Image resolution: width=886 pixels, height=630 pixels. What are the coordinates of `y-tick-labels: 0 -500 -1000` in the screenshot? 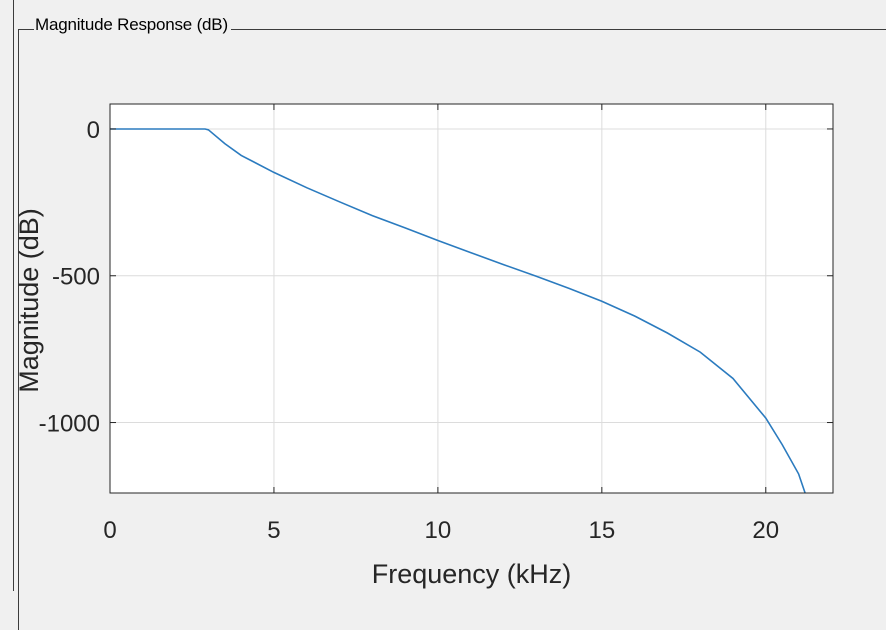 It's located at (69, 277).